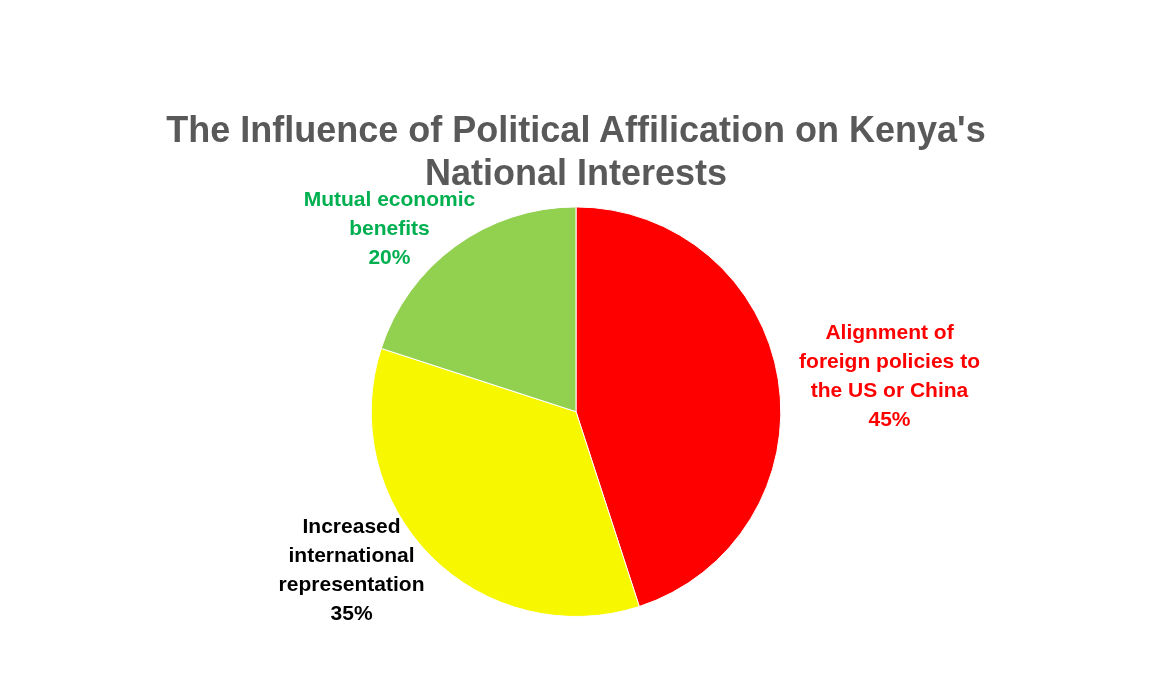 This screenshot has height=677, width=1152. What do you see at coordinates (889, 360) in the screenshot?
I see `slice-label: Alignment of foreign policies to the US or China` at bounding box center [889, 360].